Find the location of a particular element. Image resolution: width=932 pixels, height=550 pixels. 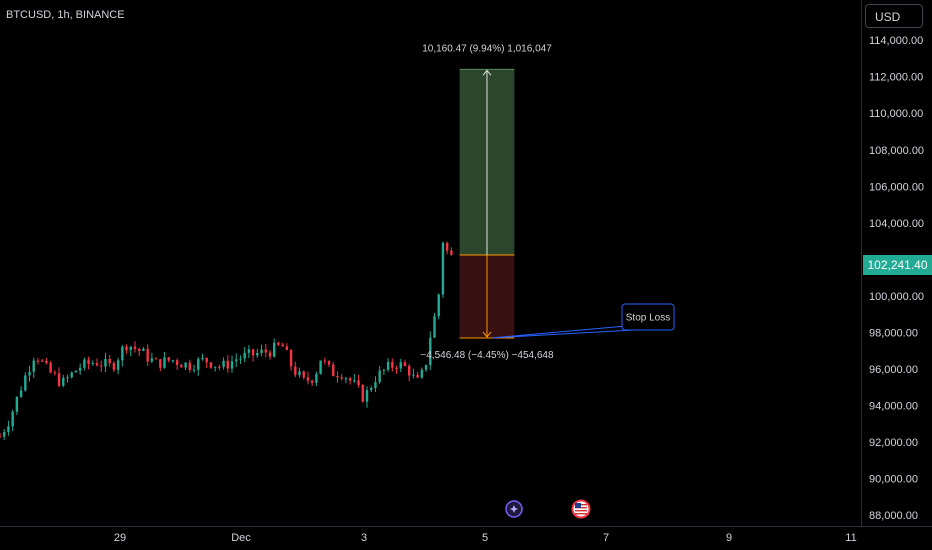

price-tick-label: 112,000.00 is located at coordinates (896, 78).